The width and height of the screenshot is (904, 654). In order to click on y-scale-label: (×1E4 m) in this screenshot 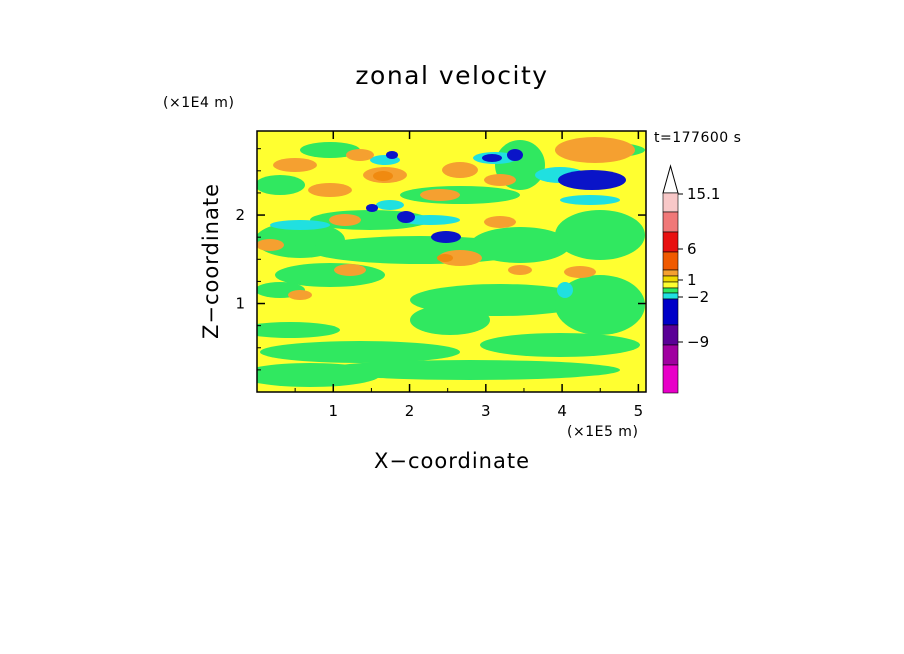, I will do `click(198, 103)`.